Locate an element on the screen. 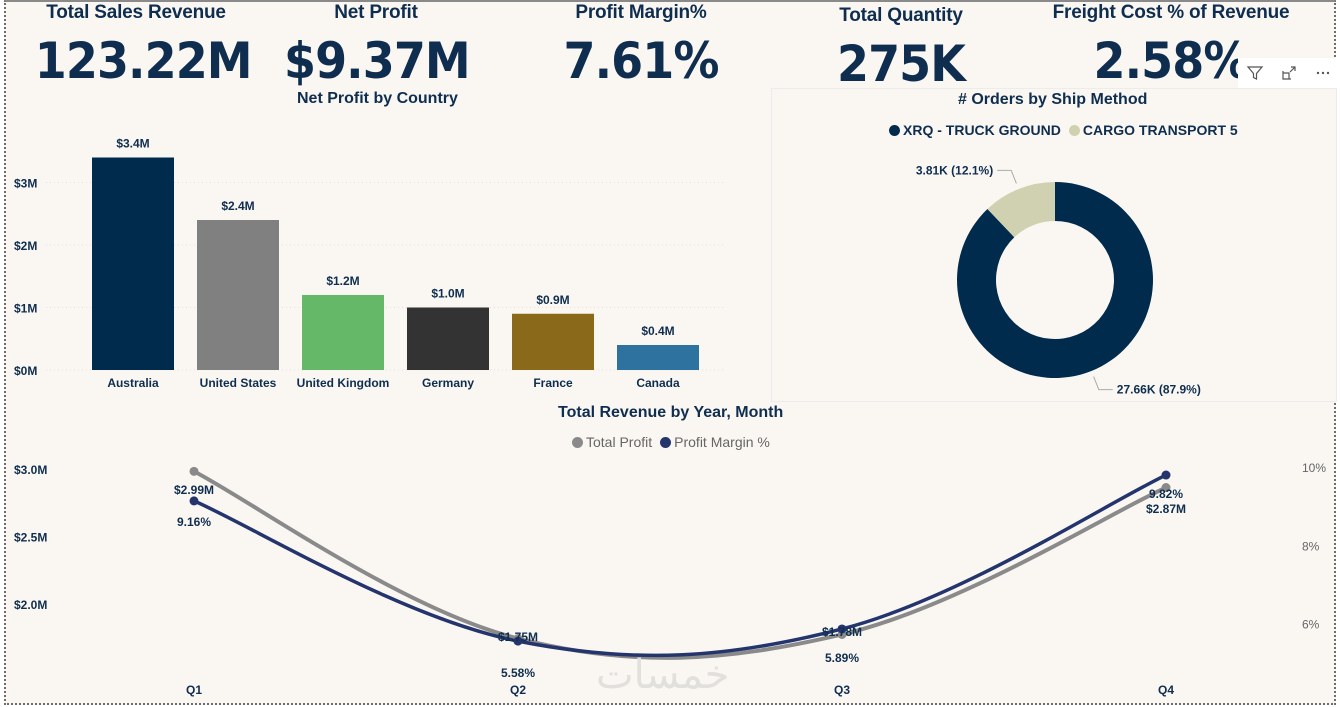  kpi-label: Net Profit is located at coordinates (376, 12).